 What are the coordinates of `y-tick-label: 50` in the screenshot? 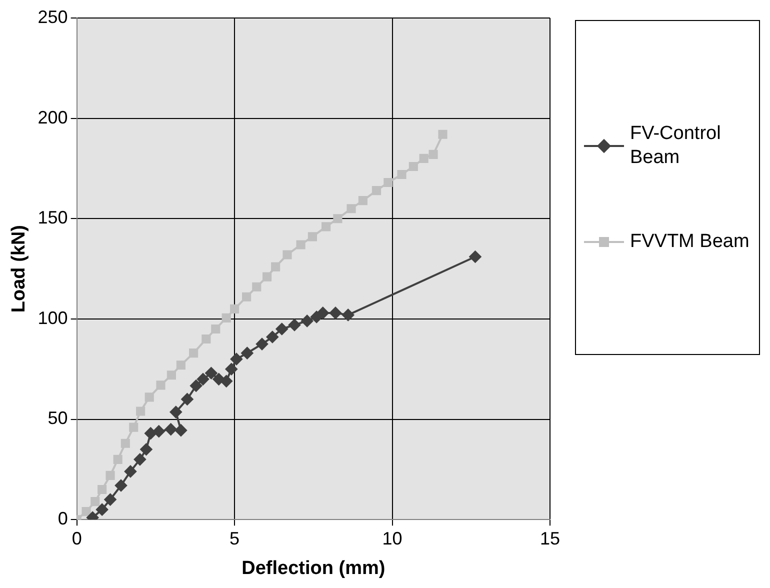 It's located at (58, 418).